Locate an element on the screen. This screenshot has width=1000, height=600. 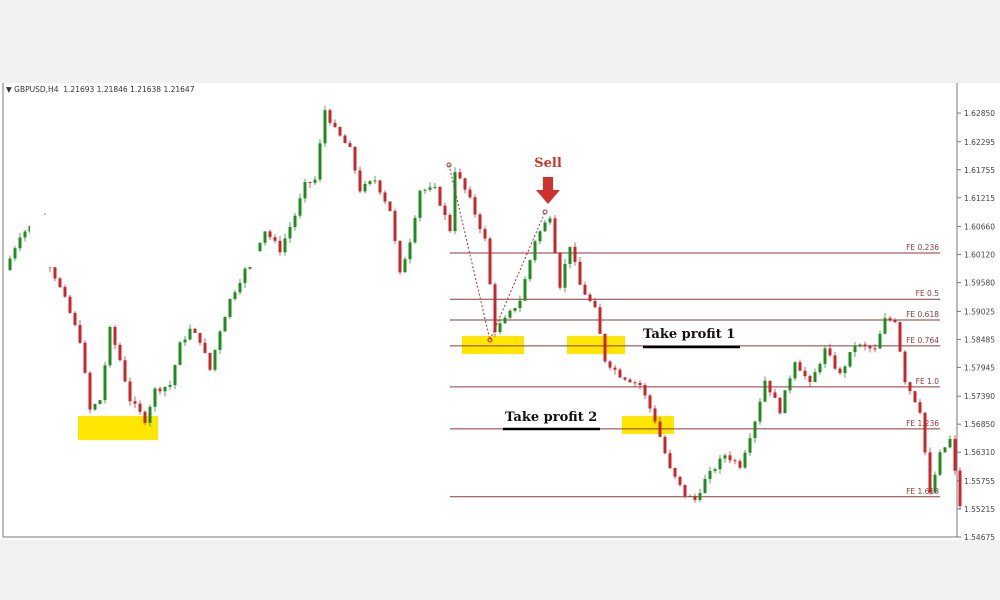
fib-level-label: FE 1.236 is located at coordinates (922, 423).